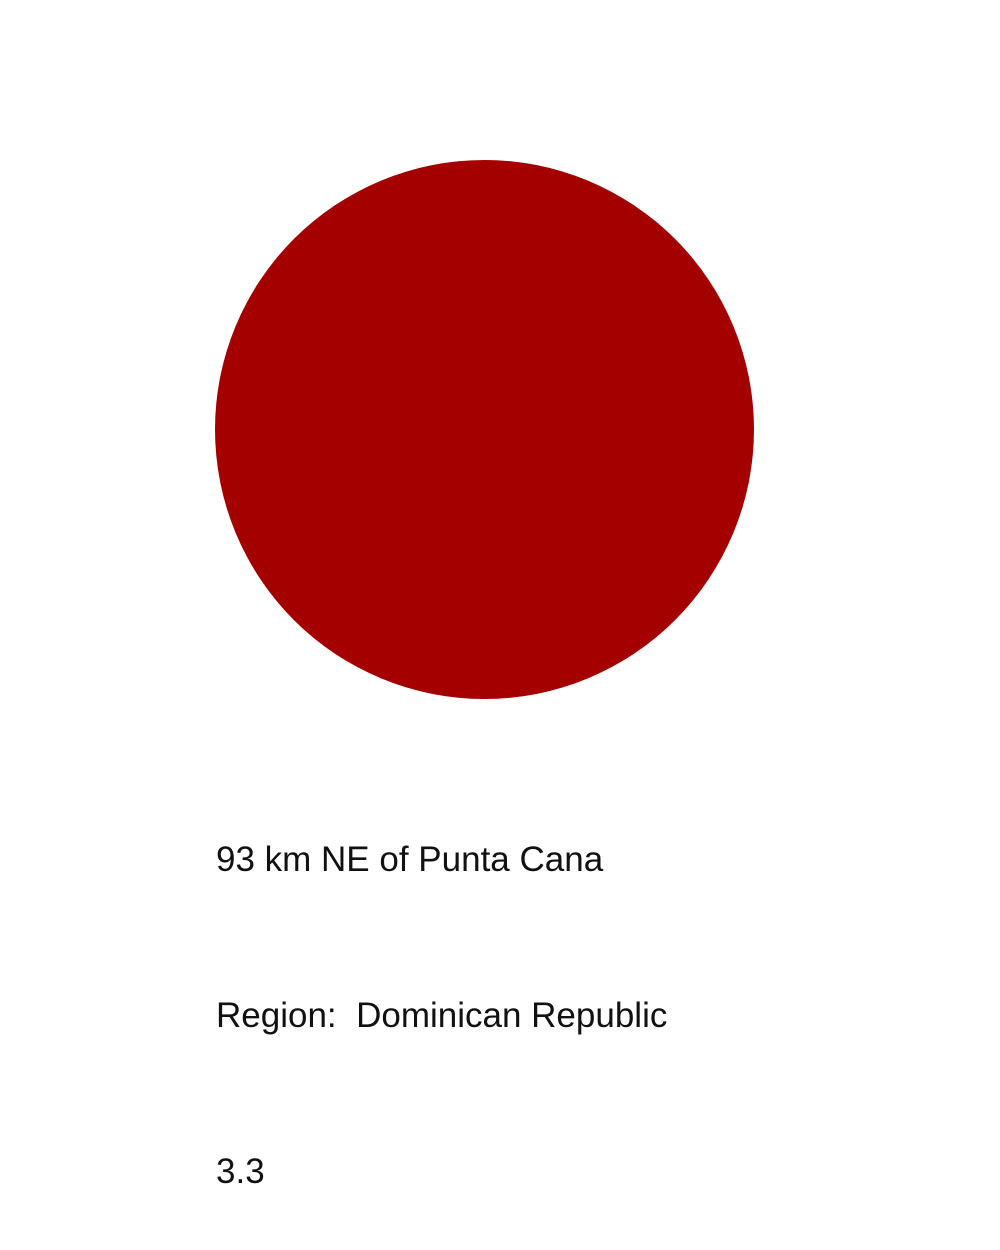 The width and height of the screenshot is (1000, 1250). I want to click on magnitude-text: 3.3, so click(240, 1171).